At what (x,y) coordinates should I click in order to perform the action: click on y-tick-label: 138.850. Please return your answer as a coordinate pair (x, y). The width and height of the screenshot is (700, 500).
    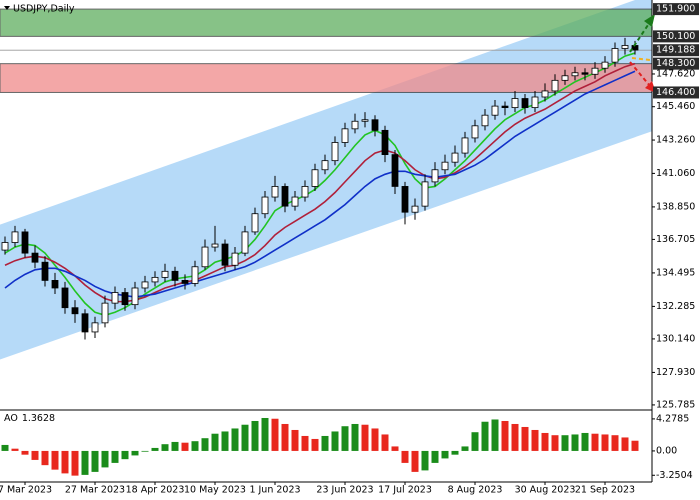
    Looking at the image, I should click on (675, 206).